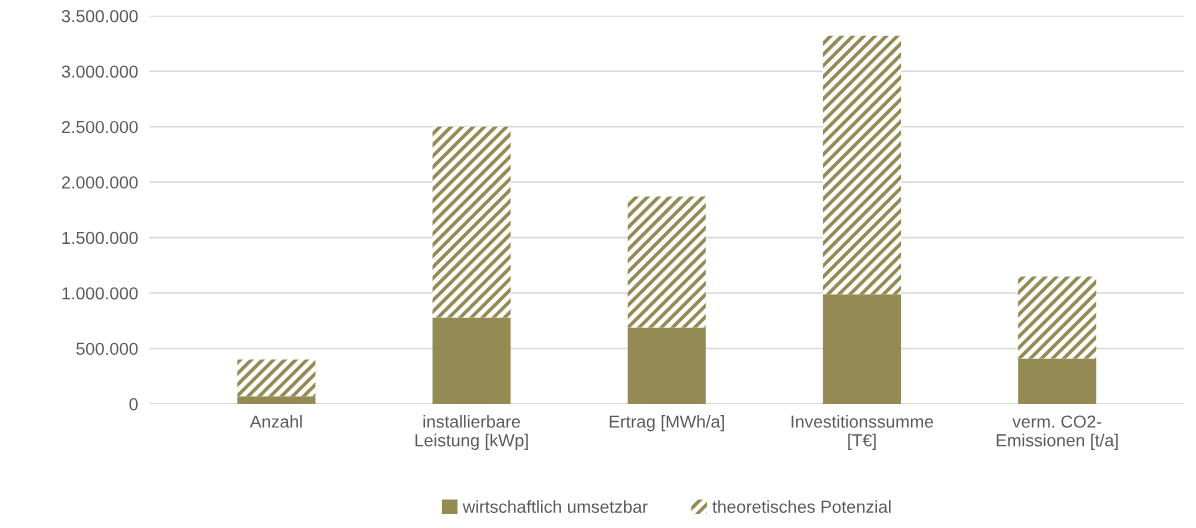 Image resolution: width=1196 pixels, height=528 pixels. What do you see at coordinates (133, 404) in the screenshot?
I see `y-tick-label: 0` at bounding box center [133, 404].